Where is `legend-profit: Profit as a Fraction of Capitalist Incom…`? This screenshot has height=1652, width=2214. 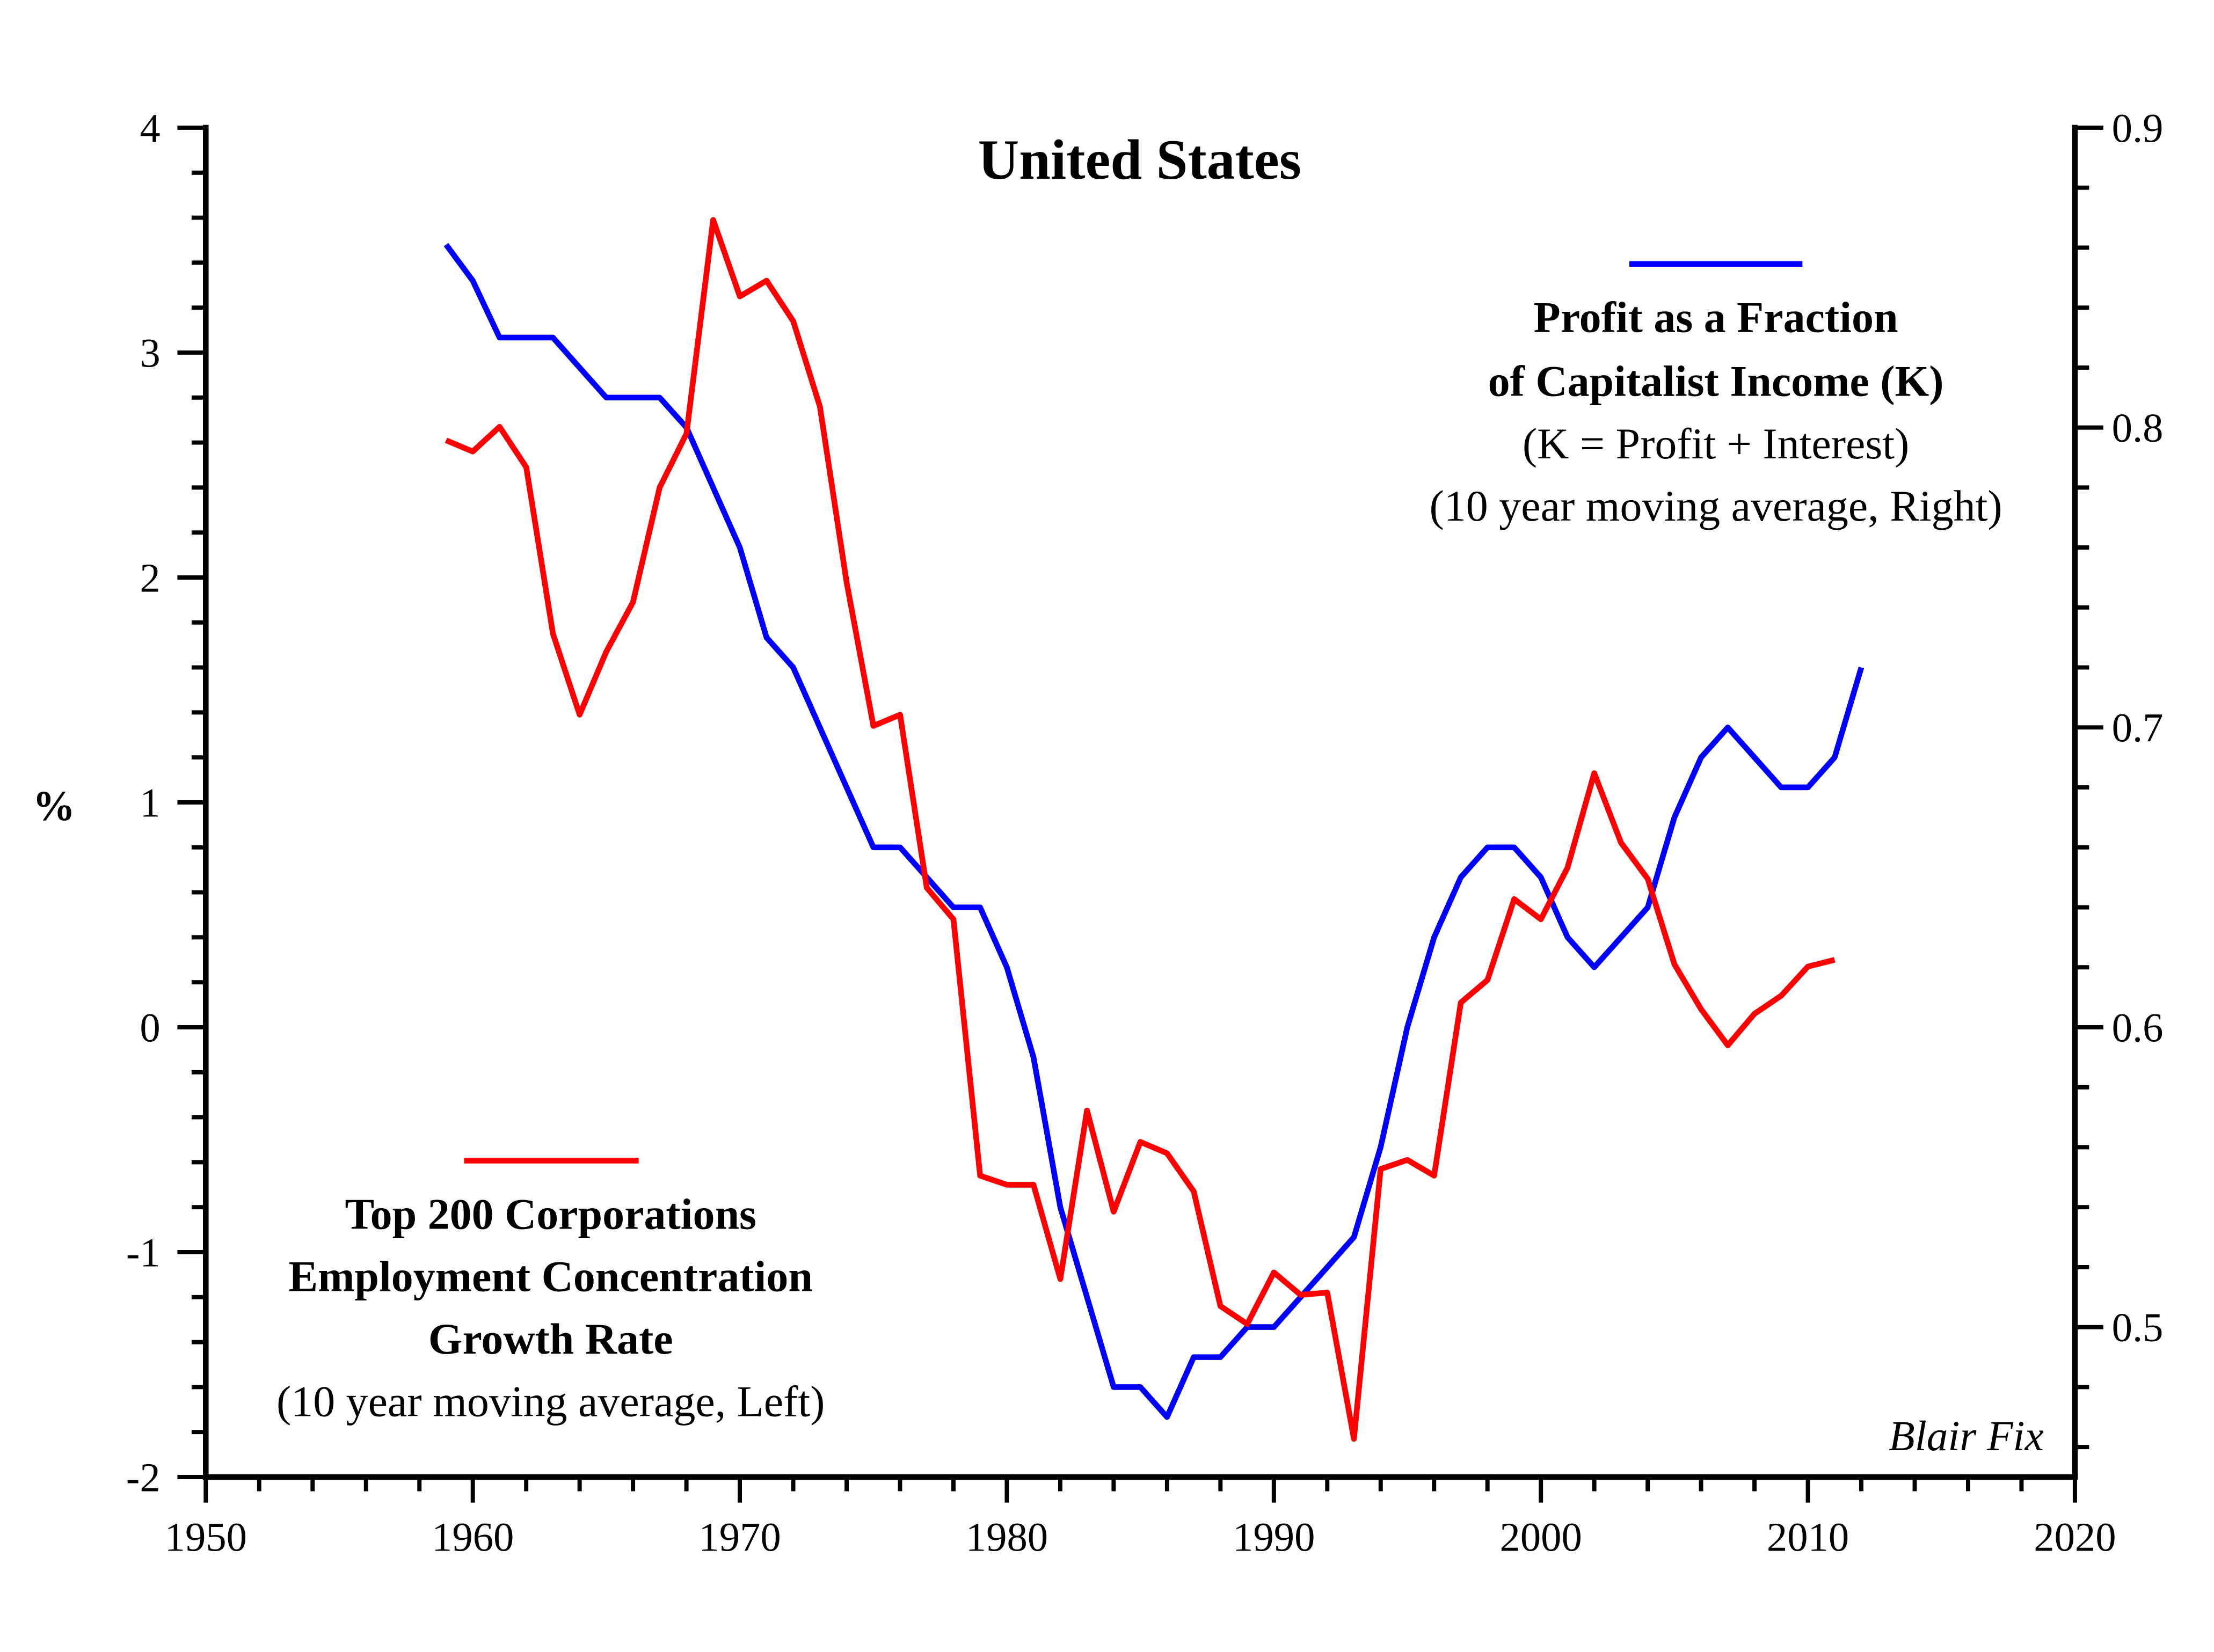
legend-profit: Profit as a Fraction of Capitalist Incom… is located at coordinates (1716, 395).